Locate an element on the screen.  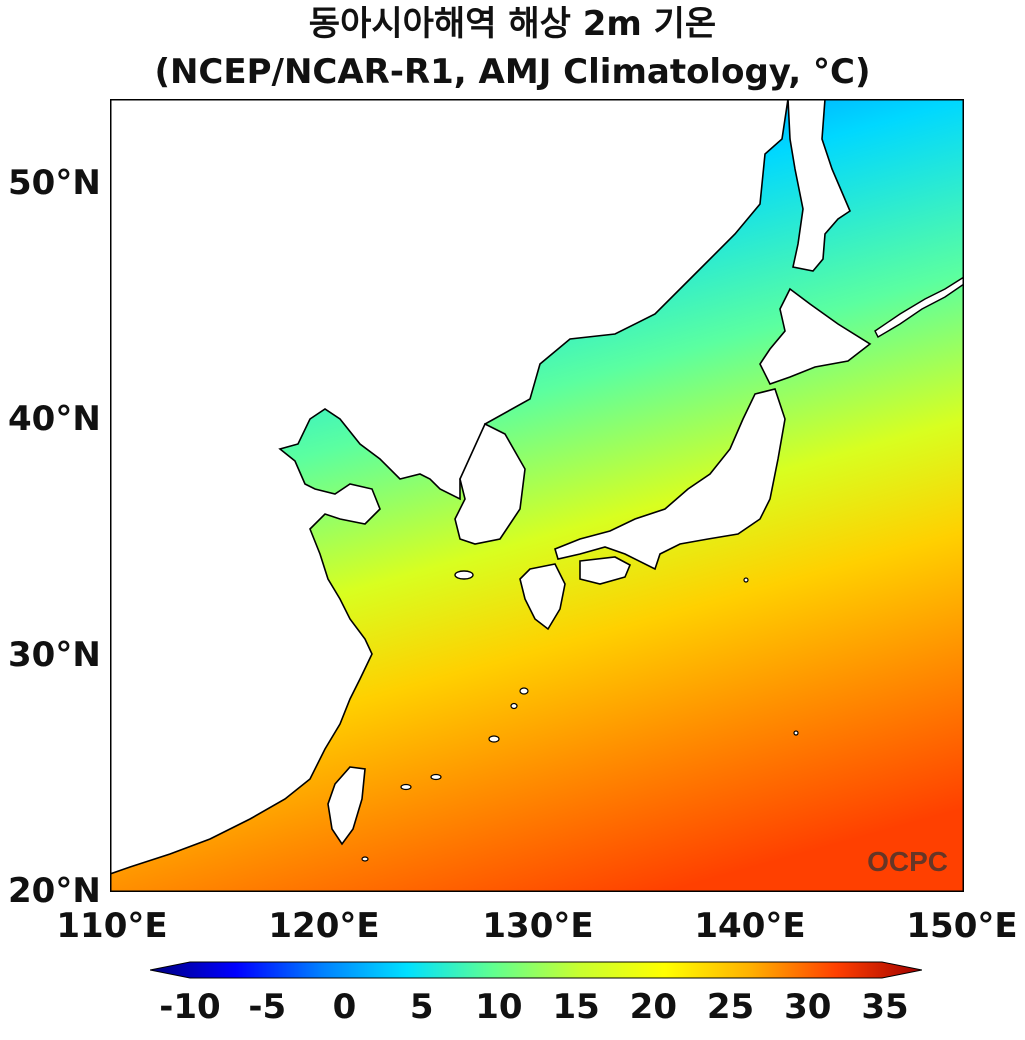
lon-tick-110: 110°E is located at coordinates (112, 926).